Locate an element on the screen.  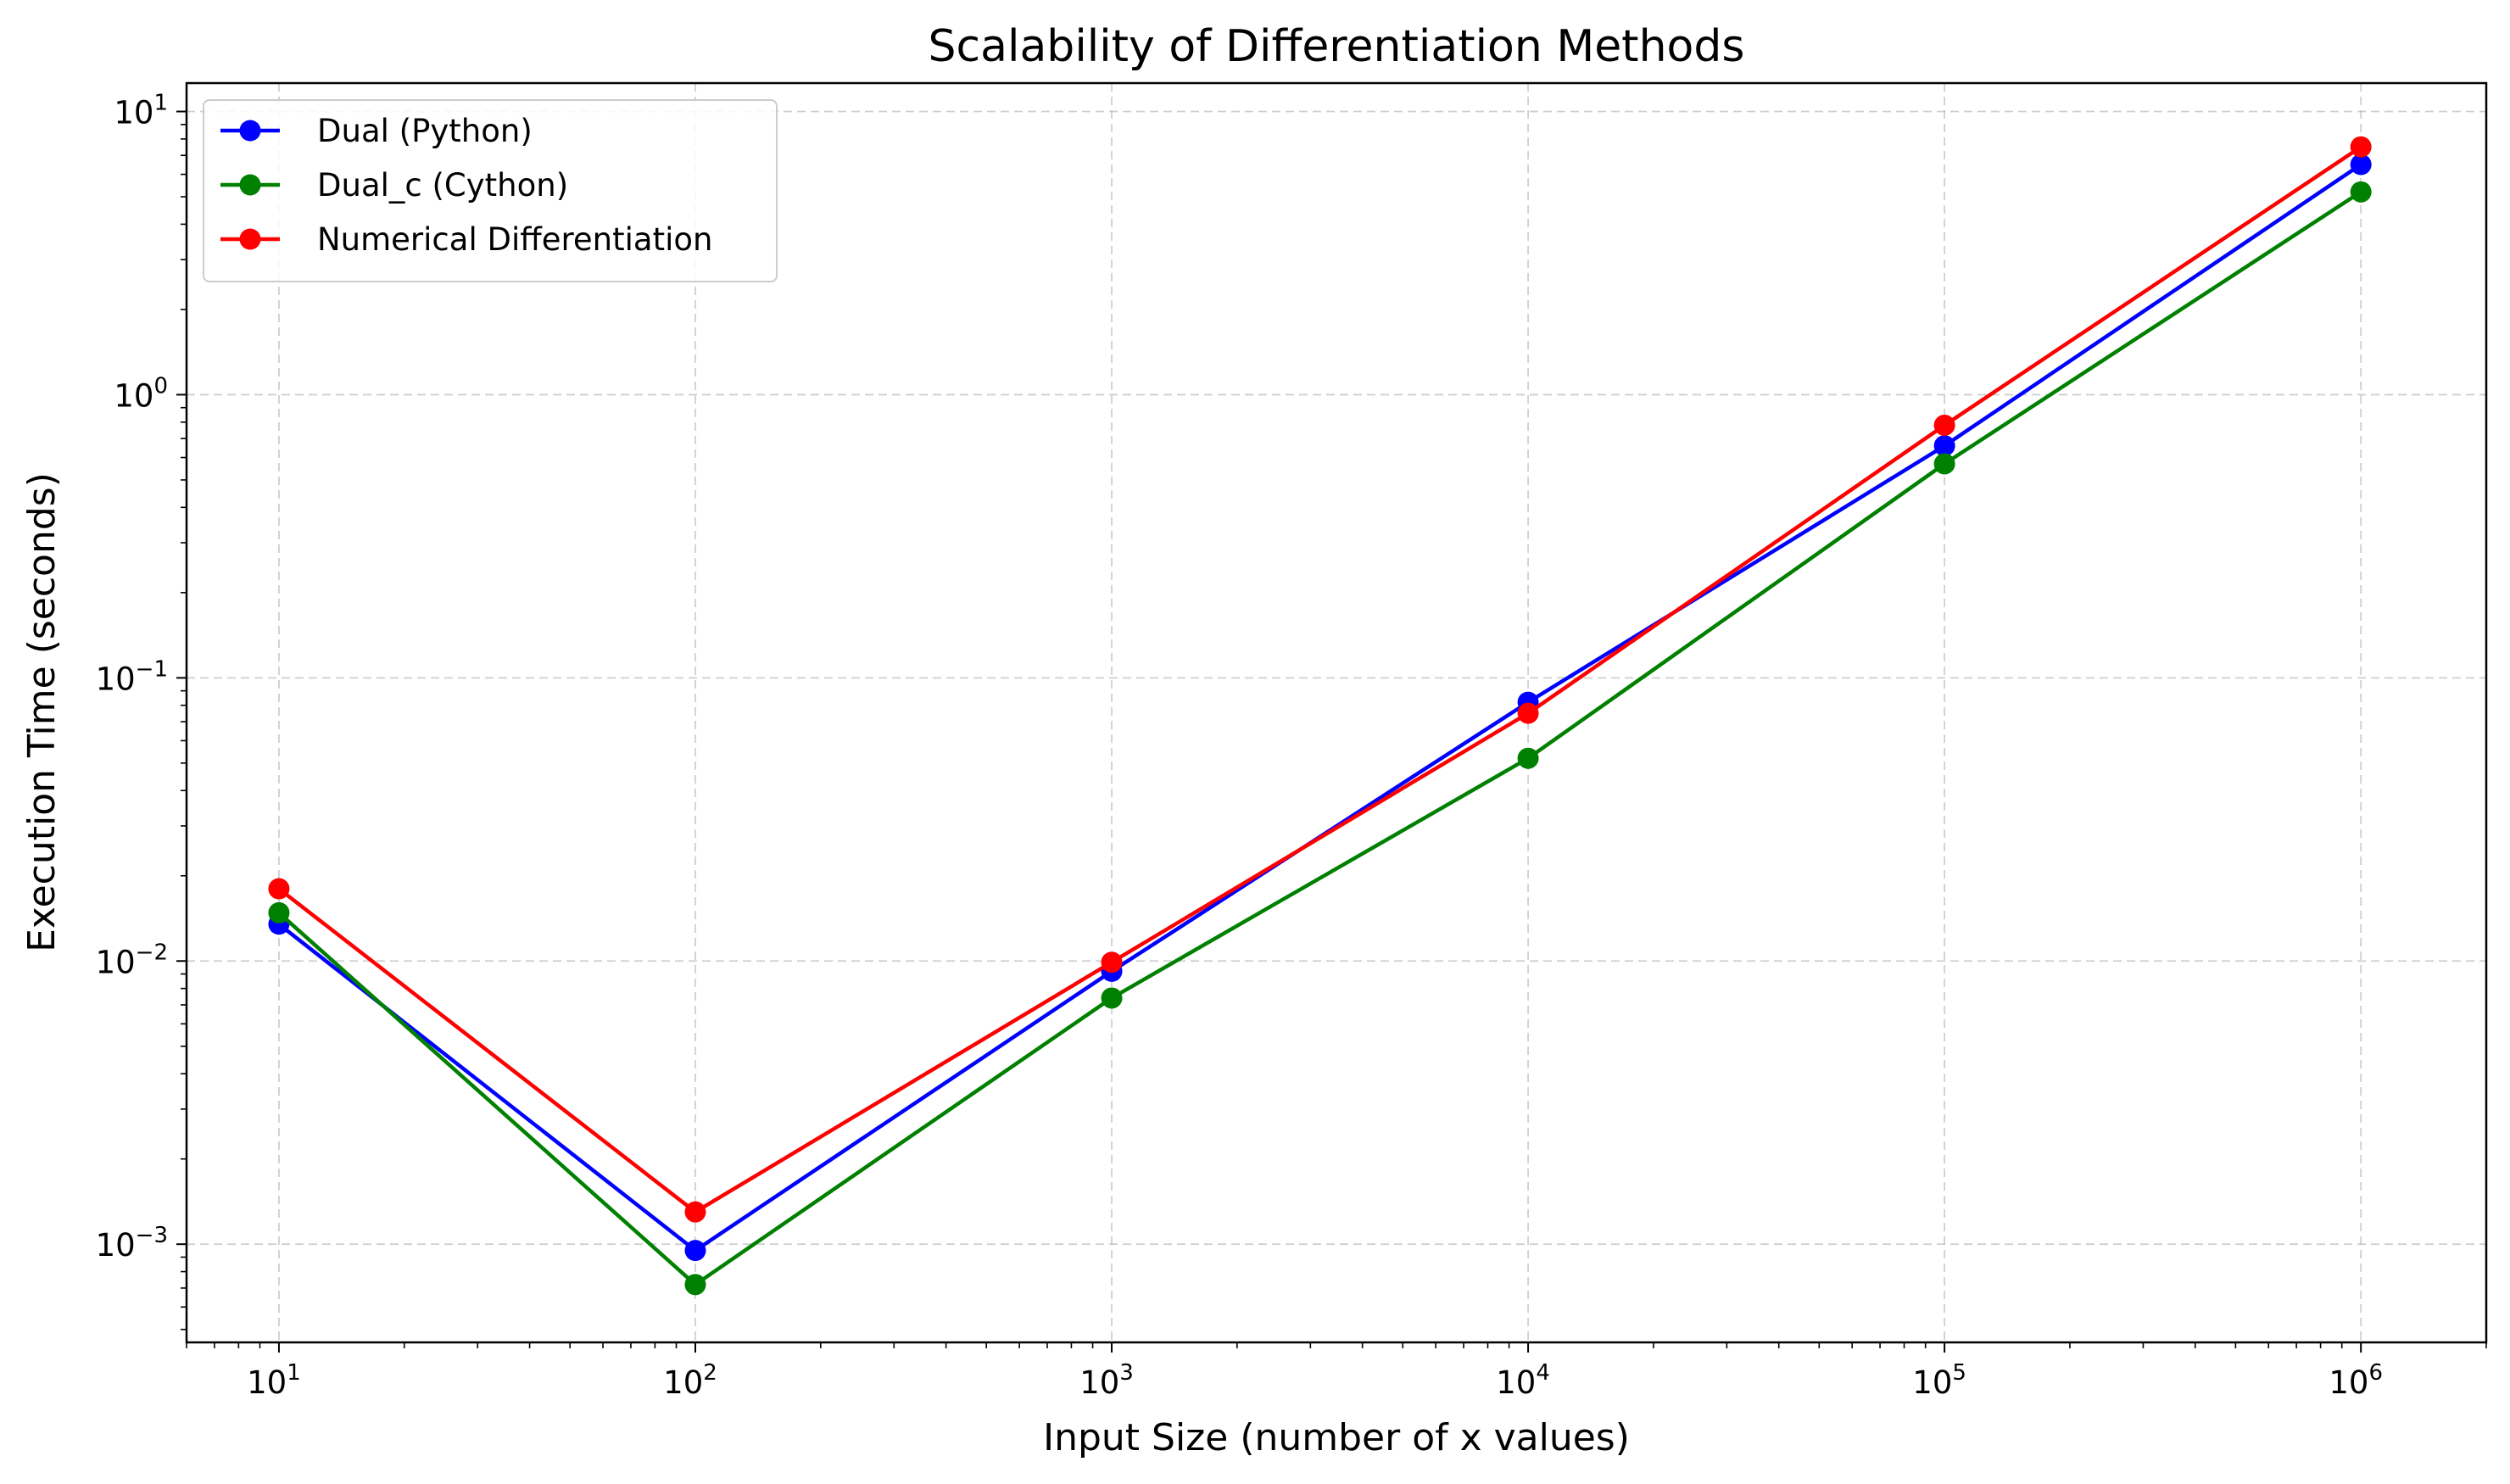
legend-entry-label: Numerical Differentiation is located at coordinates (514, 239).